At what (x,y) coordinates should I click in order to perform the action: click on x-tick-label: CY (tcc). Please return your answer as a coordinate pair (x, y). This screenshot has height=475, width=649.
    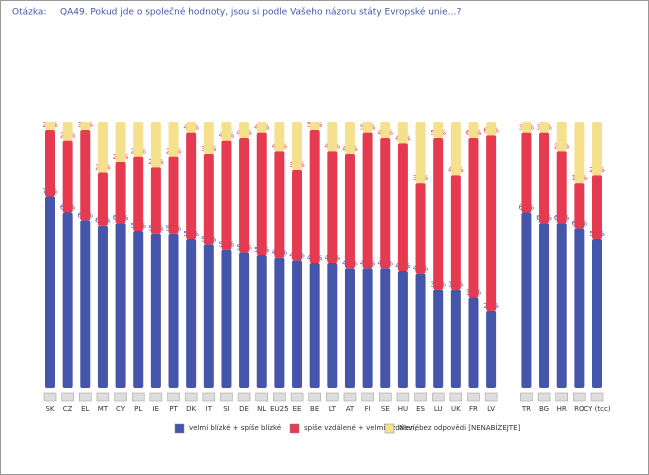
    Looking at the image, I should click on (596, 409).